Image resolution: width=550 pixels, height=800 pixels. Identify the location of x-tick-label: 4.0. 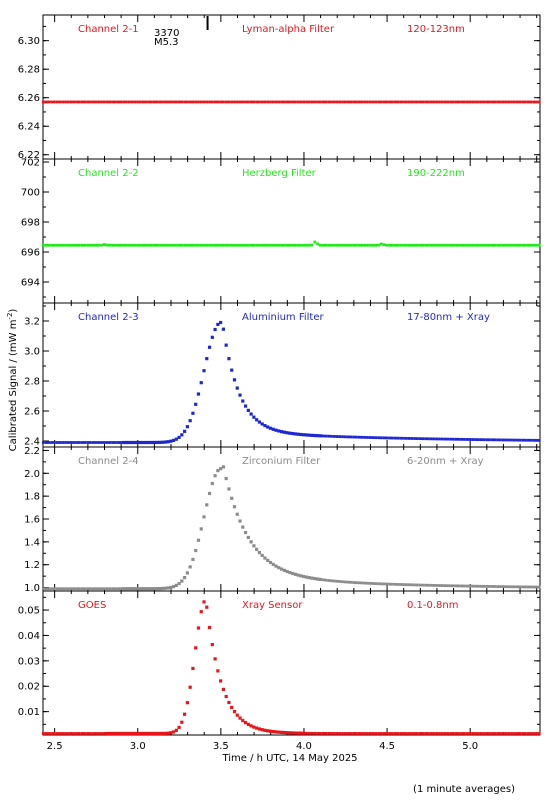
(304, 746).